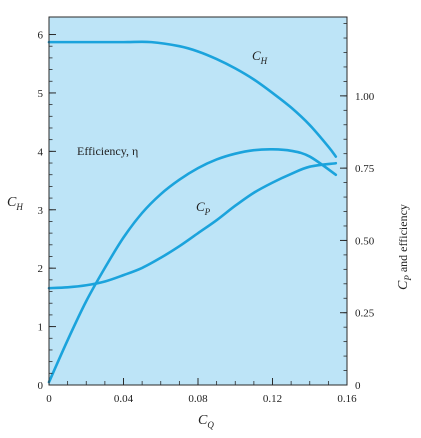  What do you see at coordinates (408, 278) in the screenshot?
I see `right-y-axis-title-sub: P` at bounding box center [408, 278].